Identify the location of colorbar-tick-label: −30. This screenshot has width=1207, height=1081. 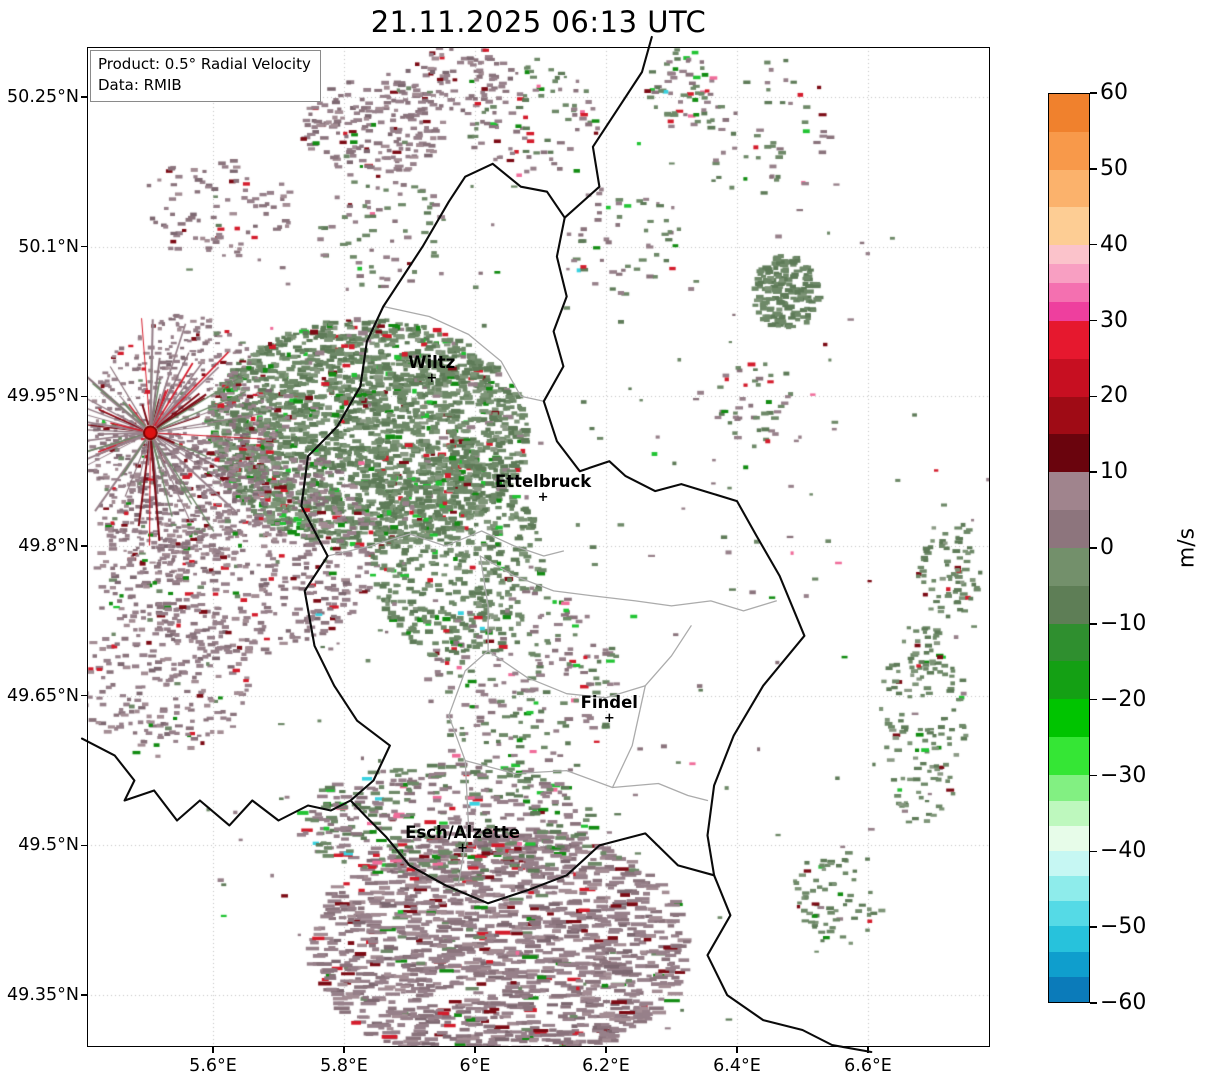
(1123, 775).